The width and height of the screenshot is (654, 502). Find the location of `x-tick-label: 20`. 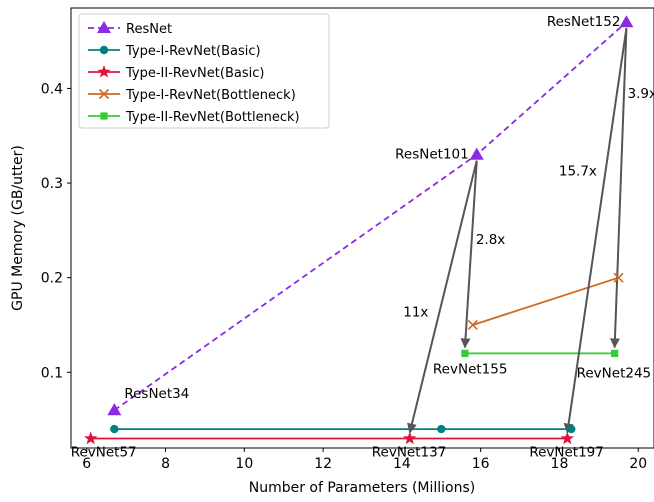

x-tick-label: 20 is located at coordinates (638, 464).